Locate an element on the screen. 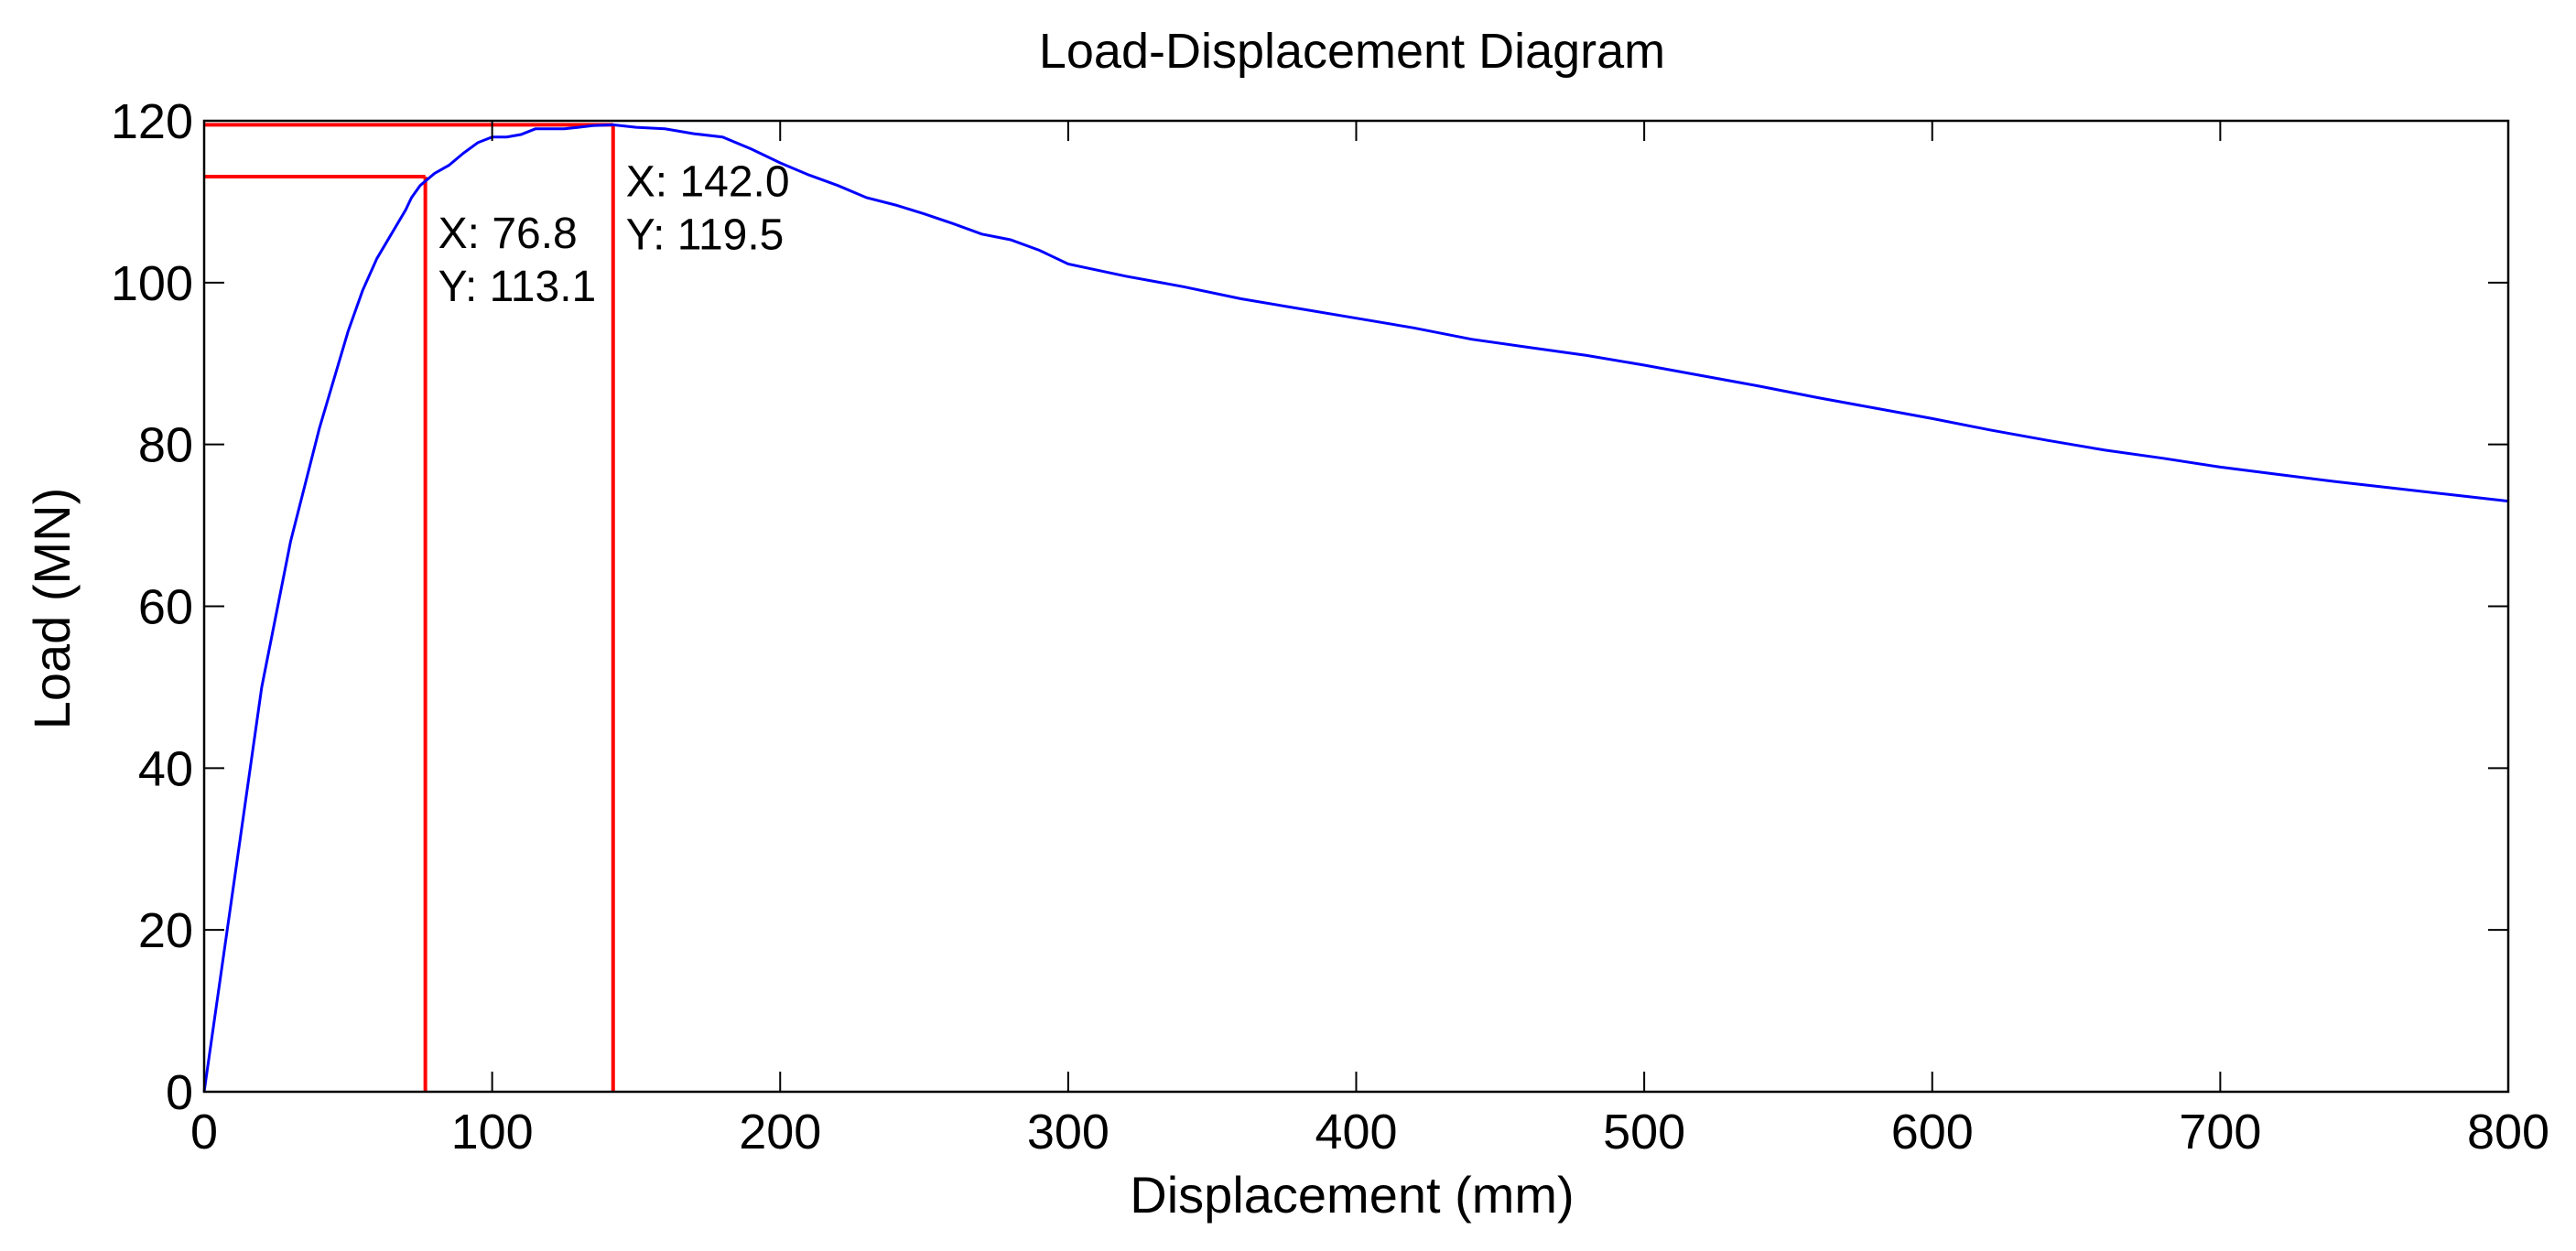 The height and width of the screenshot is (1251, 2576). x-axis-label: Displacement (mm) is located at coordinates (1352, 1195).